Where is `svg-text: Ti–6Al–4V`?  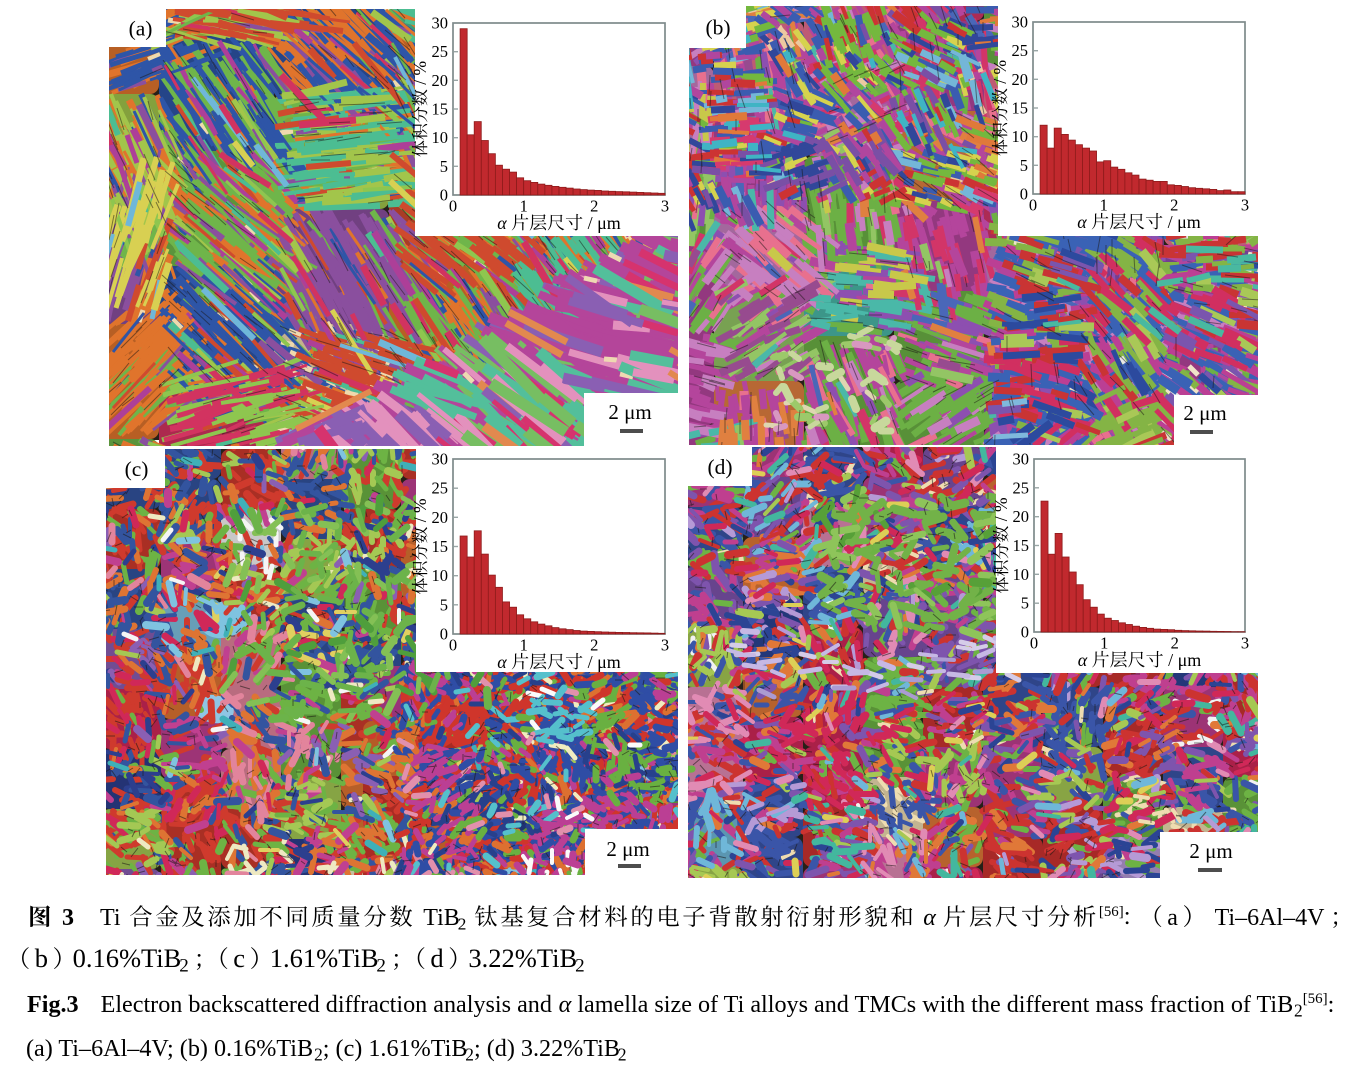 svg-text: Ti–6Al–4V is located at coordinates (1270, 918).